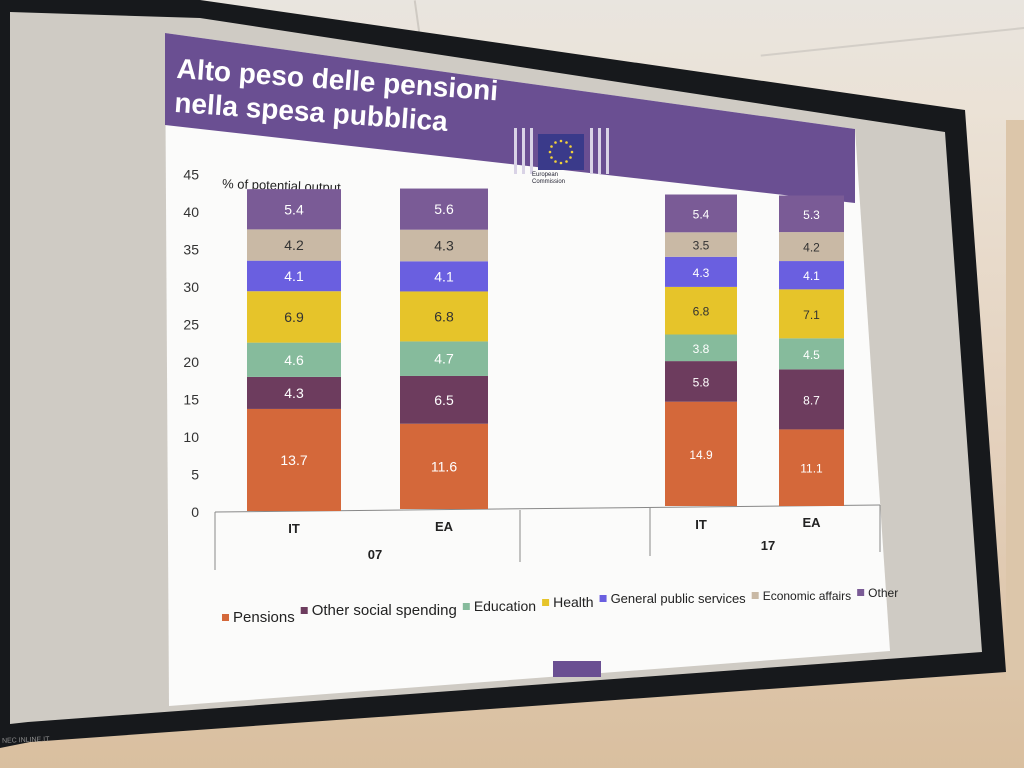  I want to click on data-label: 14.9, so click(701, 455).